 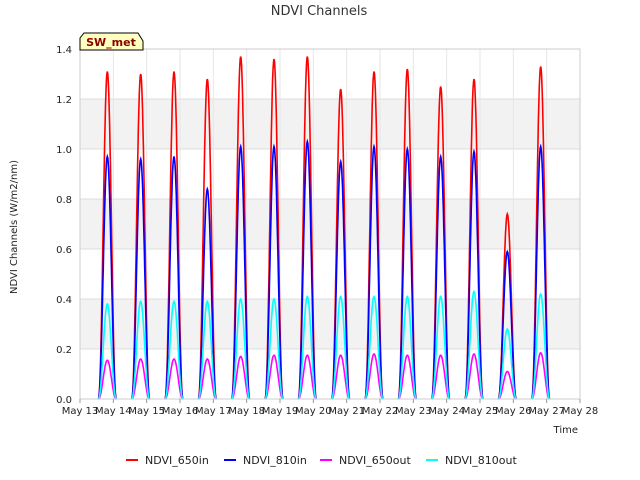 I want to click on legend-label: NDVI_650out, so click(x=375, y=460).